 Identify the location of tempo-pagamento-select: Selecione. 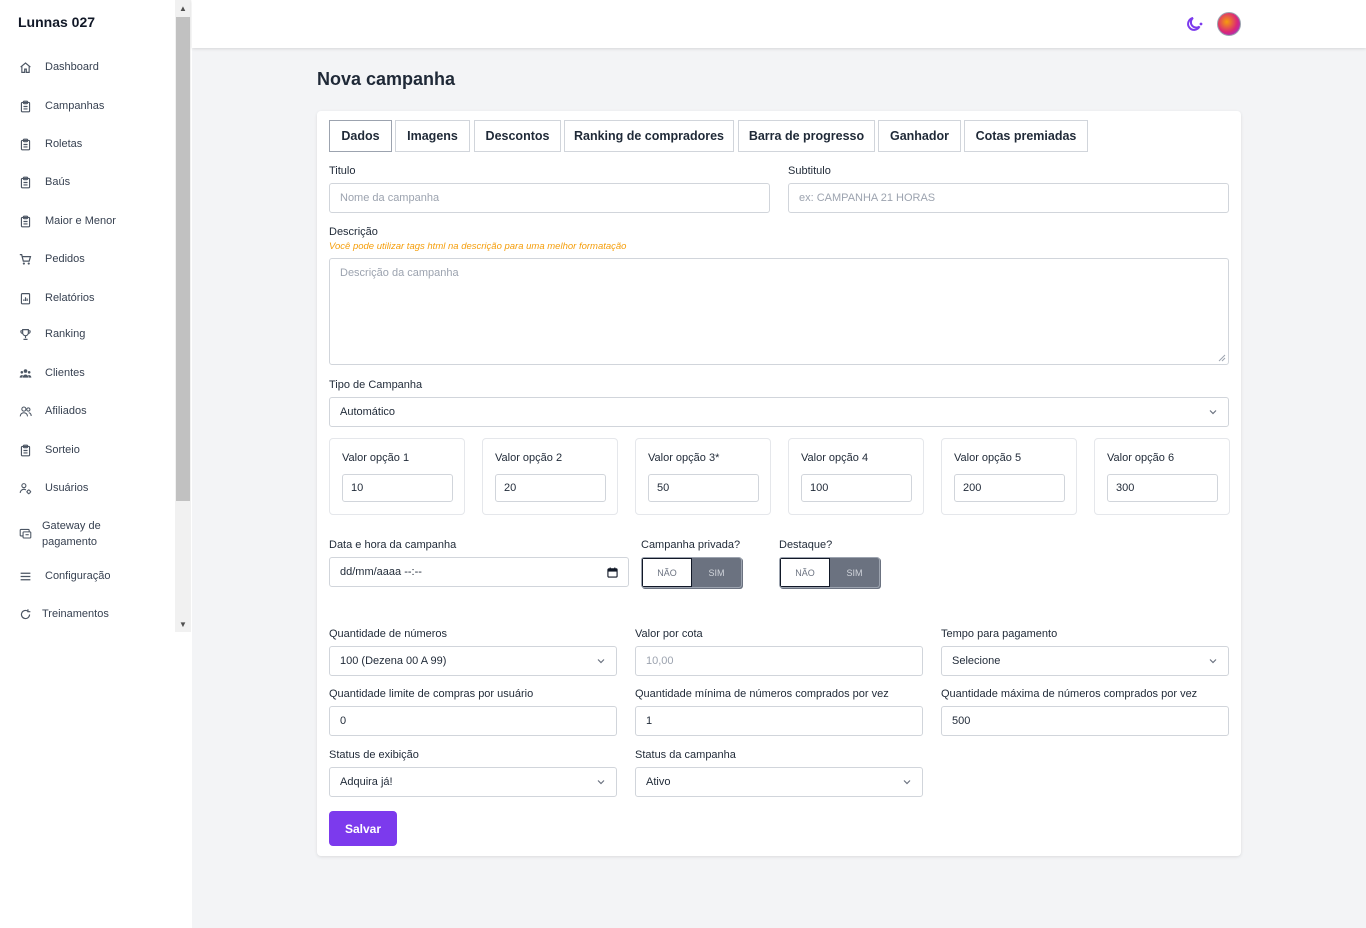
(1085, 661).